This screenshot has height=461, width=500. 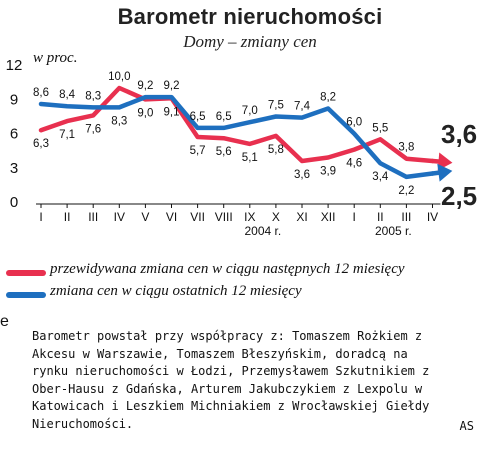 What do you see at coordinates (119, 77) in the screenshot?
I see `data-label-forecast: 10,0` at bounding box center [119, 77].